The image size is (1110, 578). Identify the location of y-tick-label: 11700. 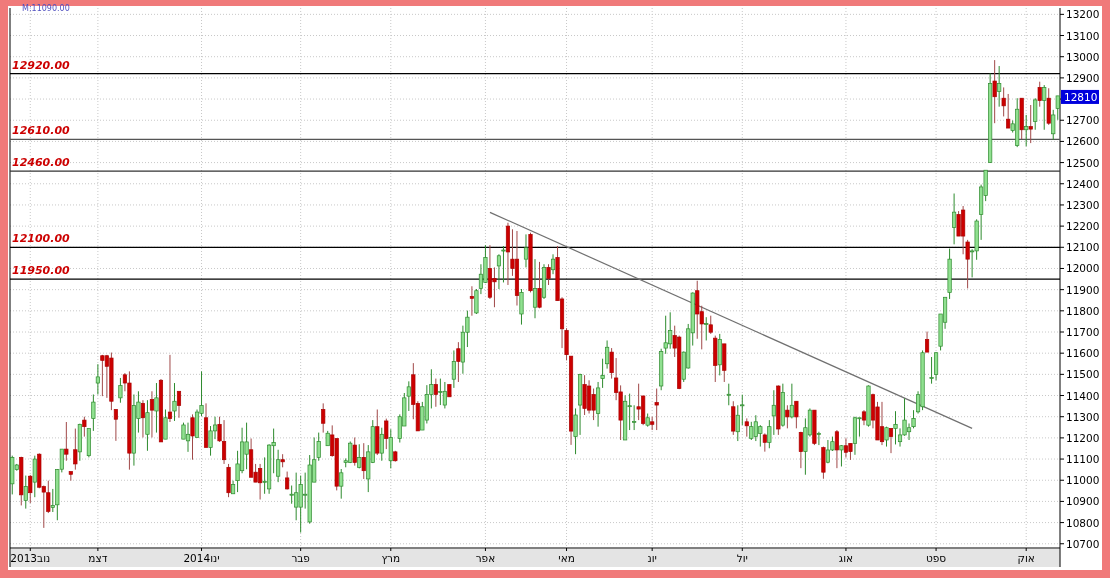
(1083, 332).